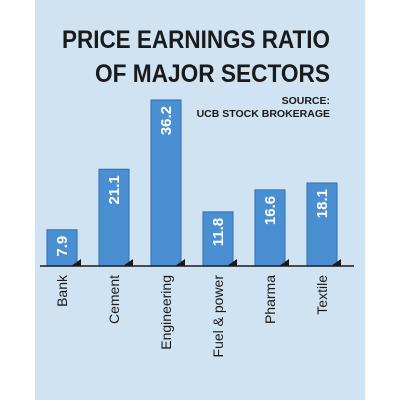 The image size is (400, 400). What do you see at coordinates (306, 101) in the screenshot?
I see `source-label: SOURCE:` at bounding box center [306, 101].